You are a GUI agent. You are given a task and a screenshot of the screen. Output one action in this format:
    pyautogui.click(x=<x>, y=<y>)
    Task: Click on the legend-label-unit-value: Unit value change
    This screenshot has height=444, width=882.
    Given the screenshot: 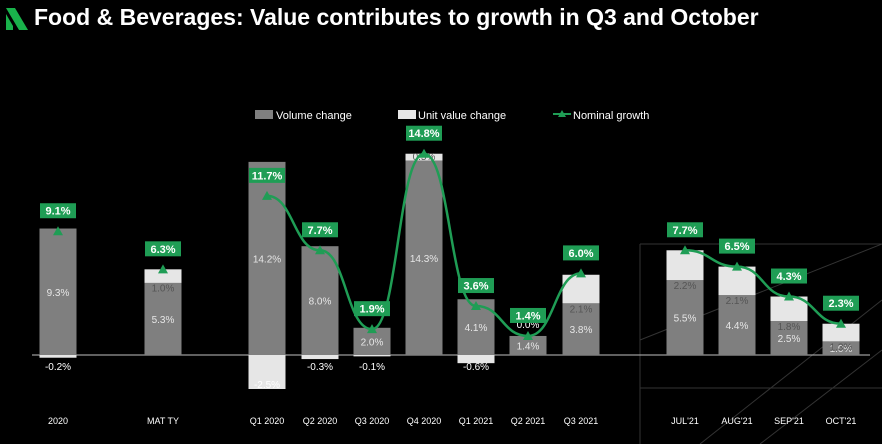 What is the action you would take?
    pyautogui.click(x=462, y=116)
    